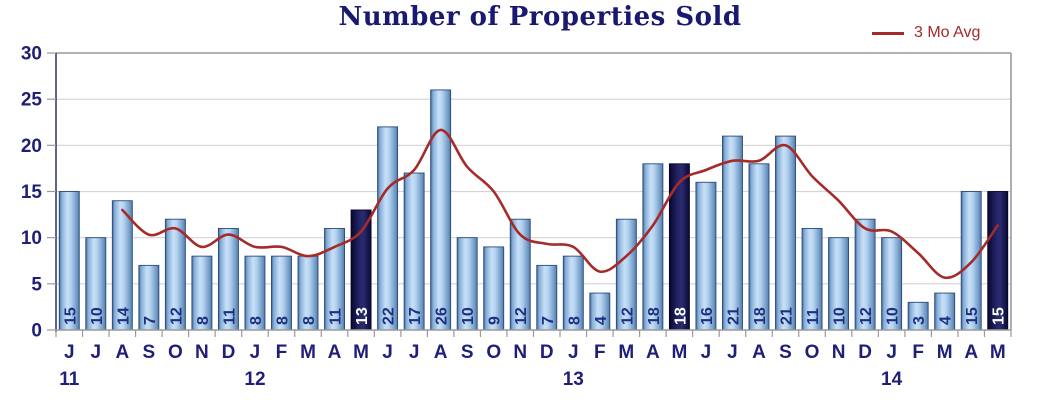 This screenshot has height=418, width=1050. I want to click on year-label: 12, so click(254, 379).